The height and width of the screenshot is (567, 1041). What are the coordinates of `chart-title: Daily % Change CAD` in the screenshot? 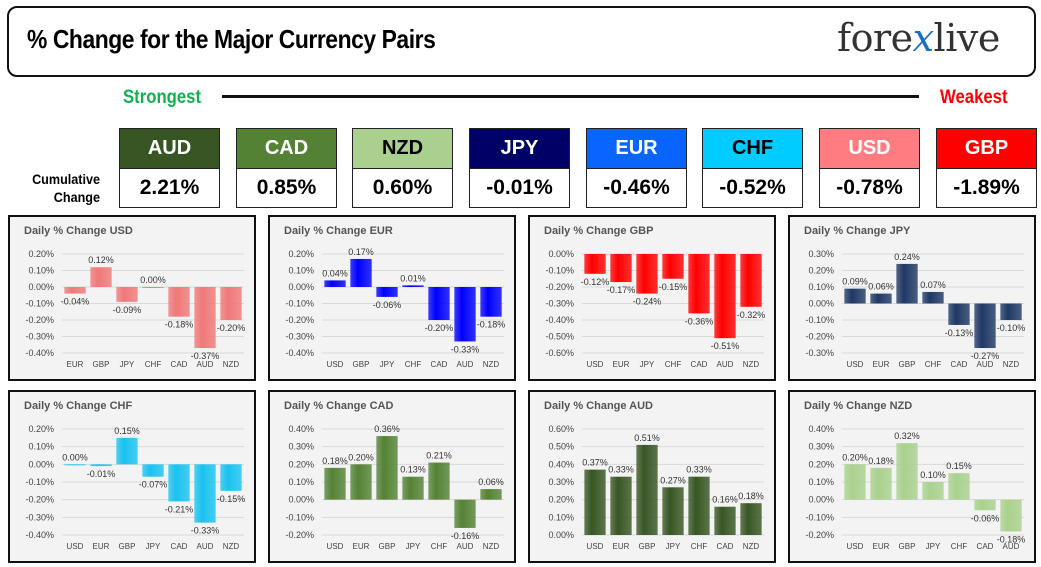 It's located at (338, 406).